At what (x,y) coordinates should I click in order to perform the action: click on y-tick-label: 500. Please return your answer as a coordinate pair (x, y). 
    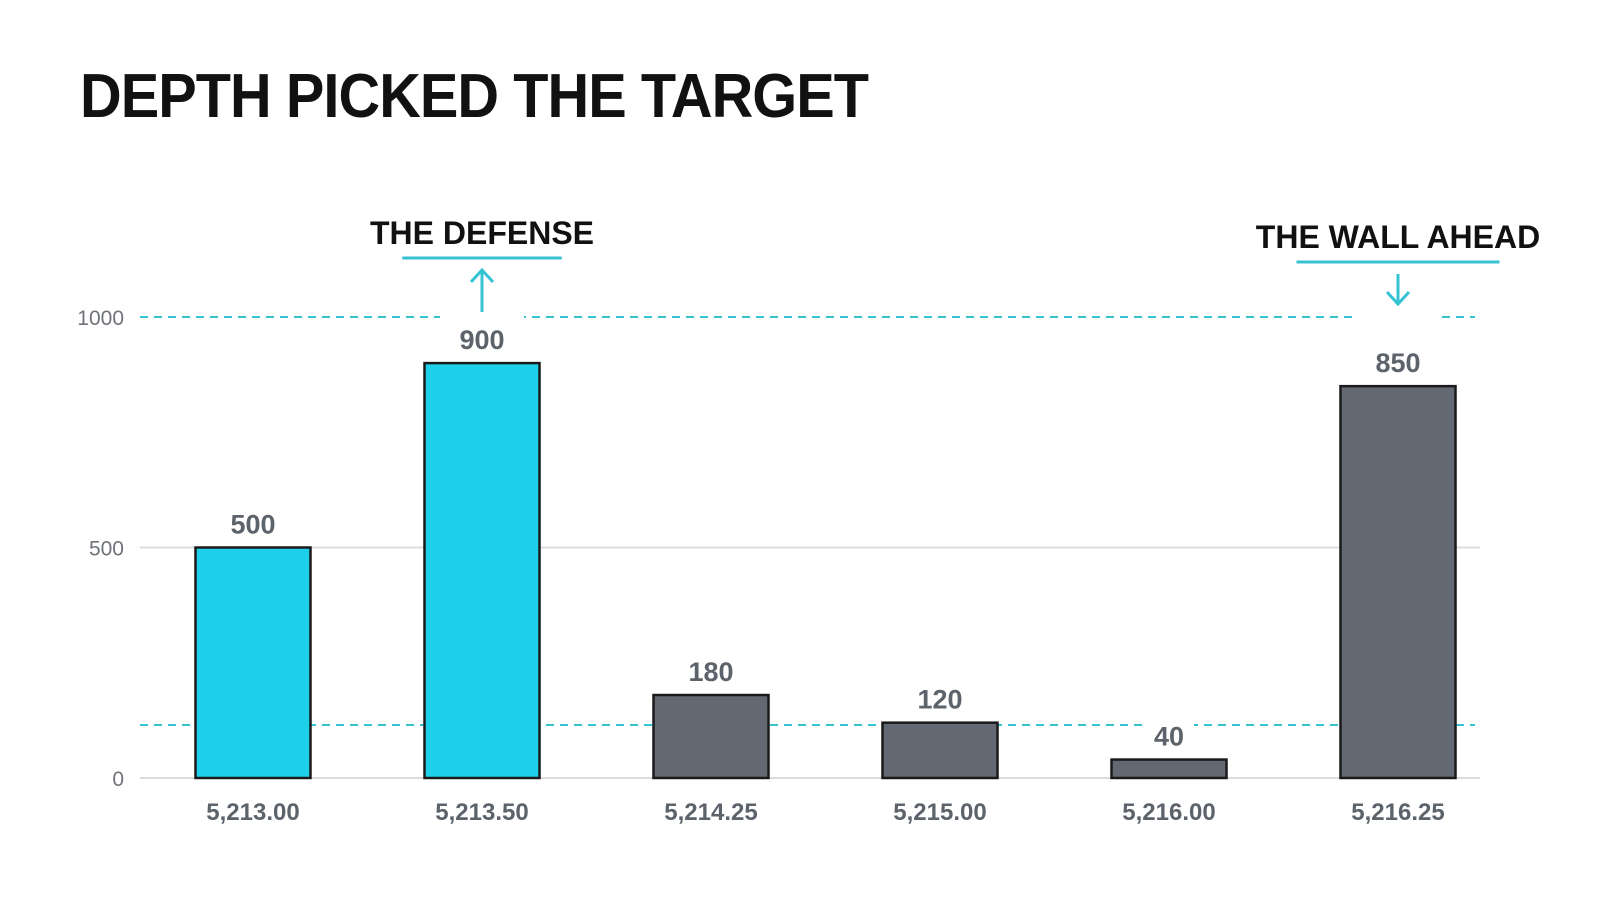
    Looking at the image, I should click on (106, 549).